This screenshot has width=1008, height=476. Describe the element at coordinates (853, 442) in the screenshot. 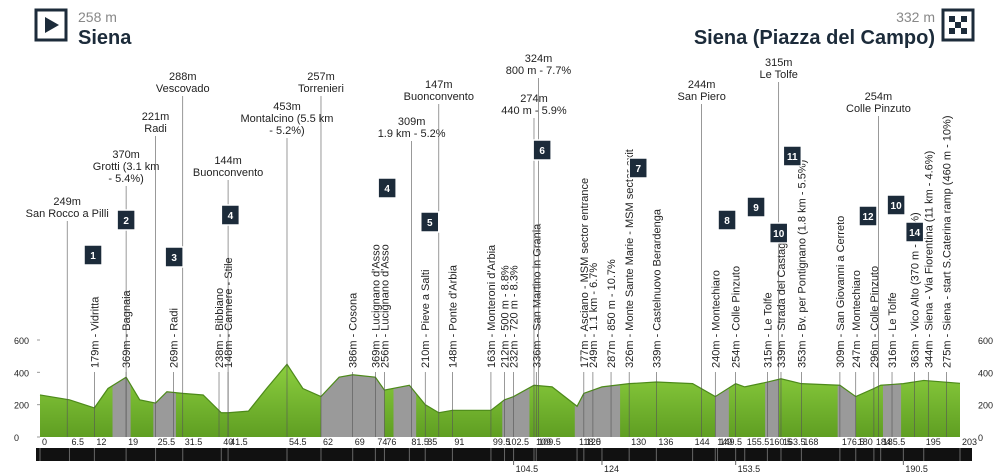

I see `x-tick-label: 176.5` at that location.